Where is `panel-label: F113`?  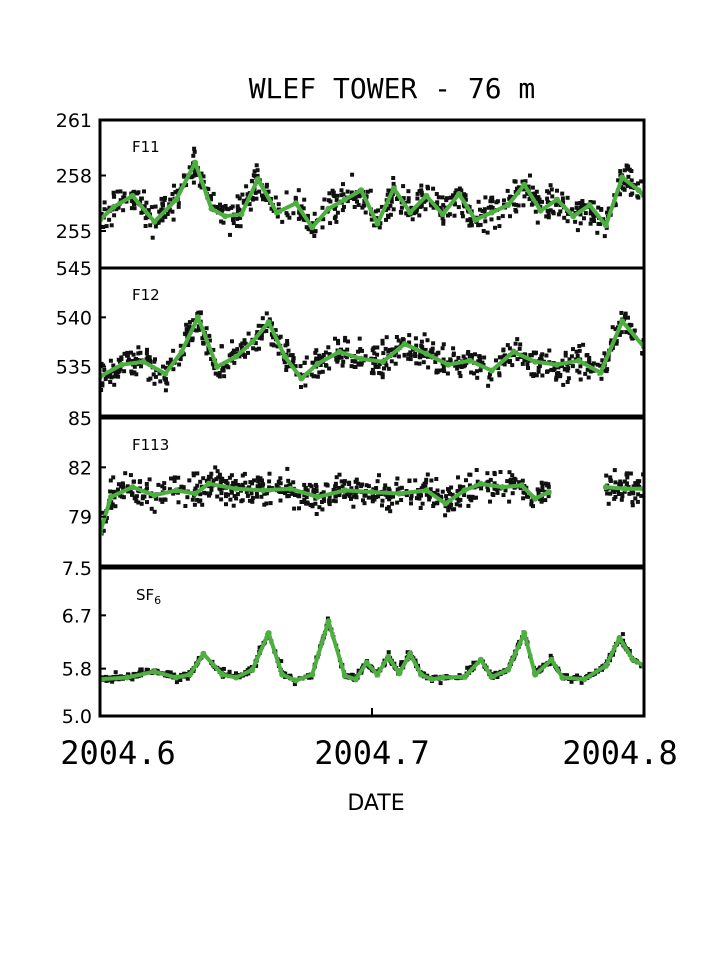
panel-label: F113 is located at coordinates (150, 445).